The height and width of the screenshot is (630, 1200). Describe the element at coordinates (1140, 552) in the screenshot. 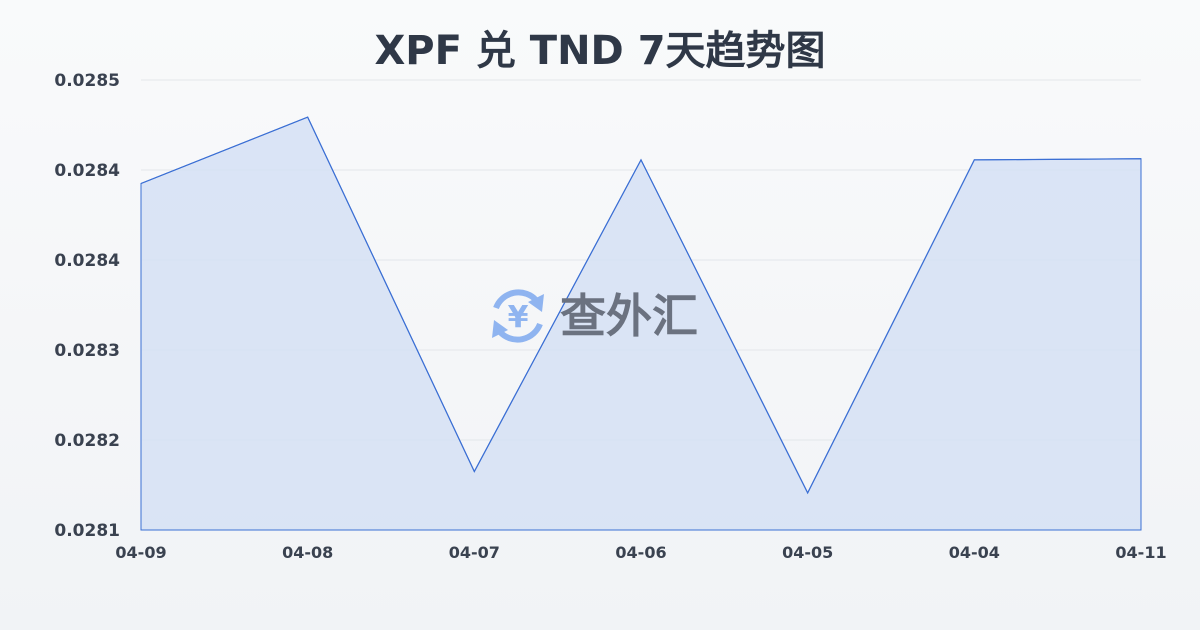

I see `x-tick-label: 04-11` at that location.